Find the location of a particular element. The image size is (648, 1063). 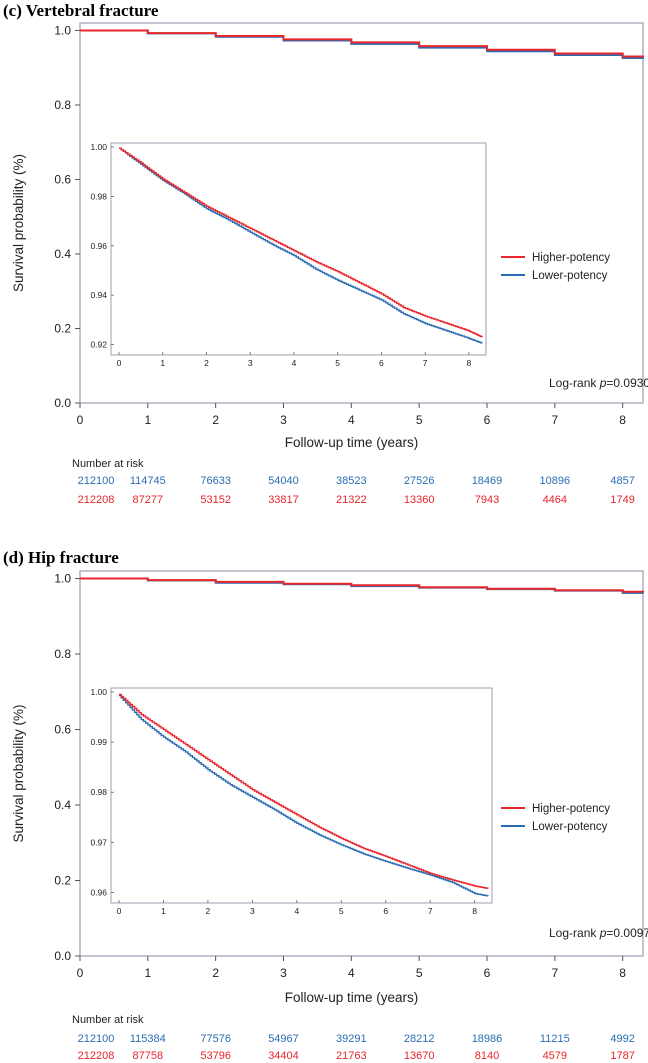

inset-curve-lower-potency is located at coordinates (304, 795).